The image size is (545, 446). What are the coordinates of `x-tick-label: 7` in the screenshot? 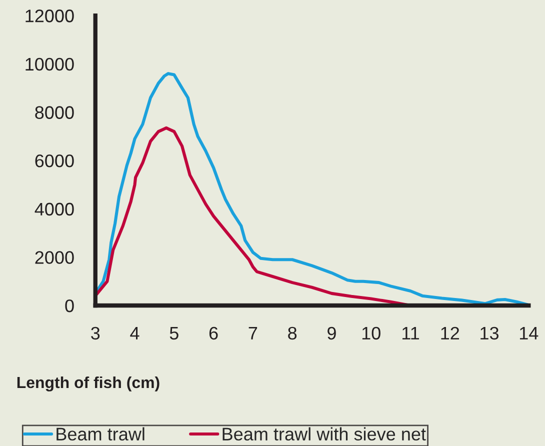 It's located at (253, 333).